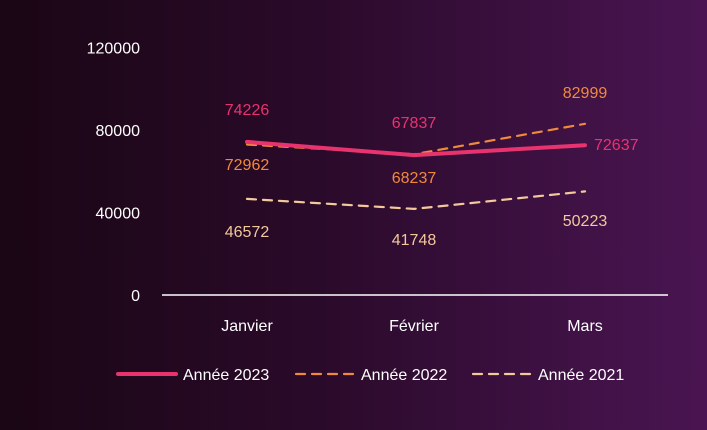  Describe the element at coordinates (247, 326) in the screenshot. I see `x-tick-label: Janvier` at that location.